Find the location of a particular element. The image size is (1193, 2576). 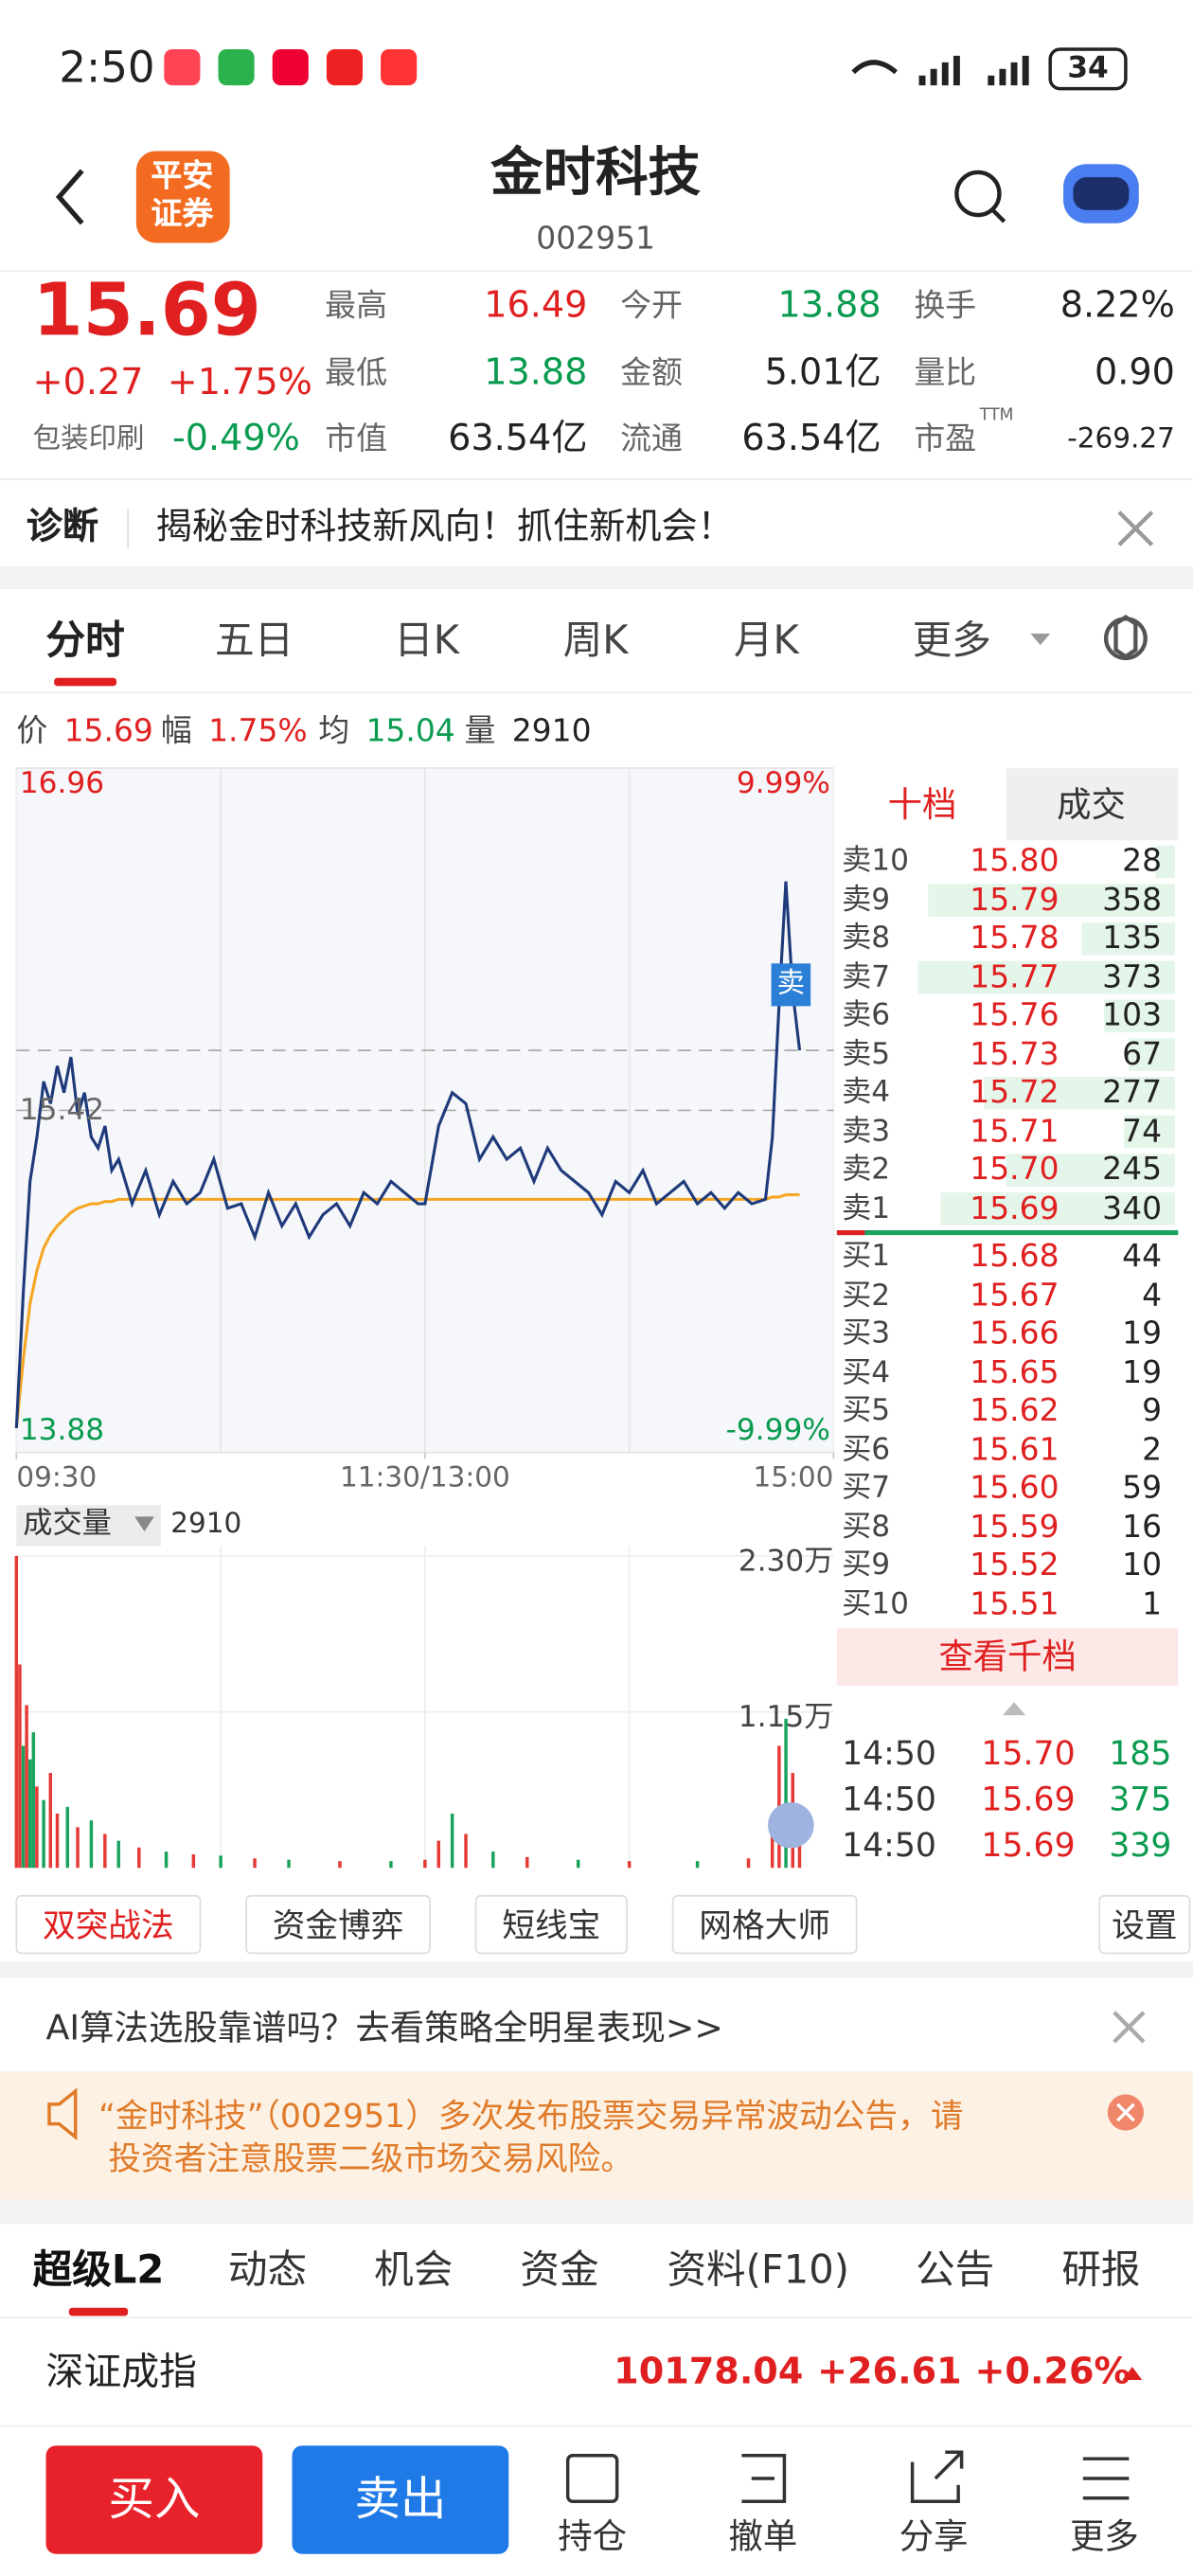

book-tab: 成交 is located at coordinates (1091, 805).